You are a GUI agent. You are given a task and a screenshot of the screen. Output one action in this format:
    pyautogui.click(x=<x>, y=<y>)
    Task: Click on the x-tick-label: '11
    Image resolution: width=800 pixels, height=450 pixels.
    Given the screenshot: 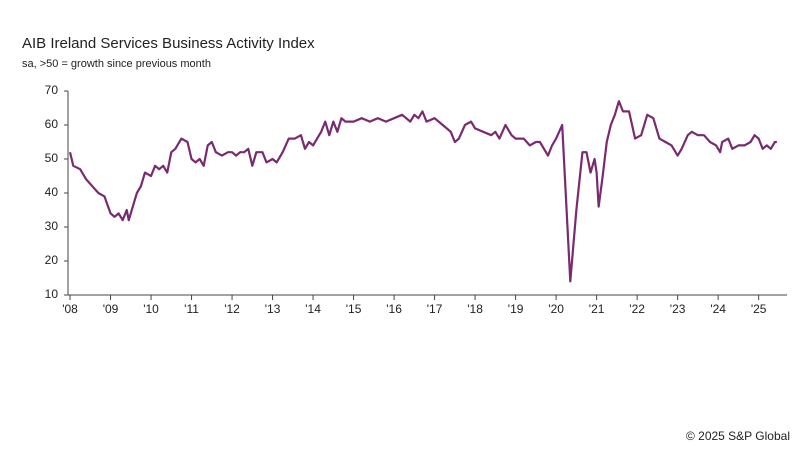 What is the action you would take?
    pyautogui.click(x=191, y=309)
    